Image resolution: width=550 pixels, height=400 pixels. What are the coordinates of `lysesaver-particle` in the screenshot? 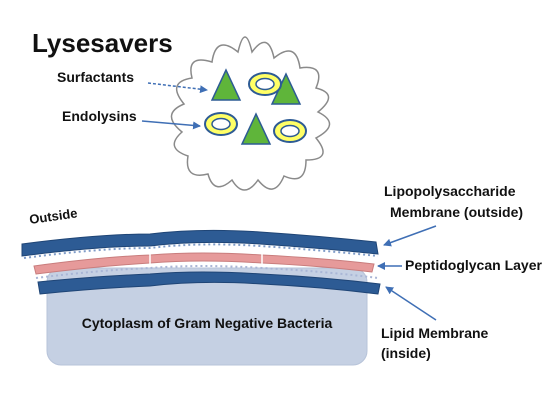 It's located at (250, 113).